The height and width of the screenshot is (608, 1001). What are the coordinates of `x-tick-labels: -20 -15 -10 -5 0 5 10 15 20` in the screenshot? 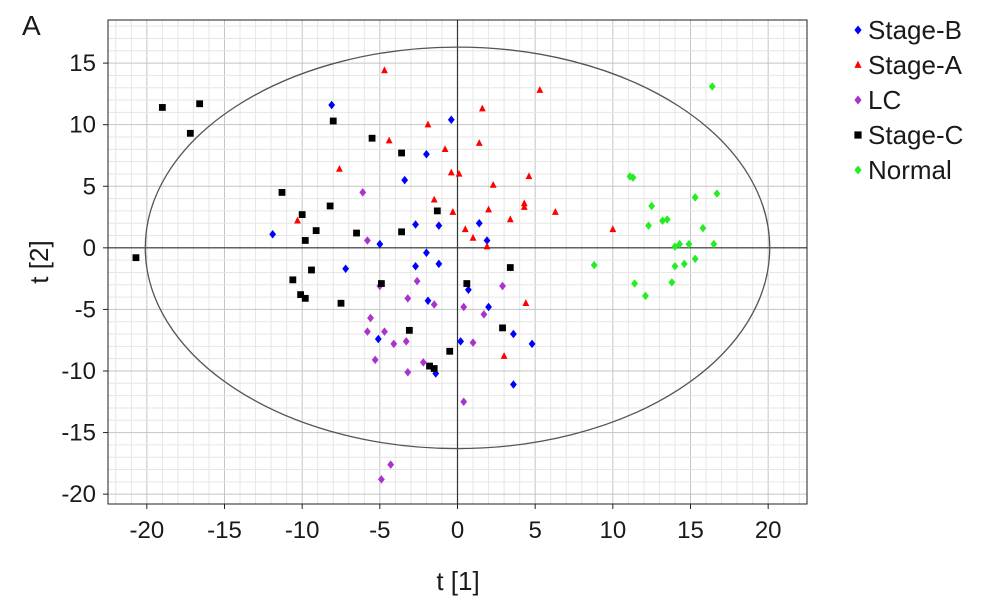 It's located at (455, 524).